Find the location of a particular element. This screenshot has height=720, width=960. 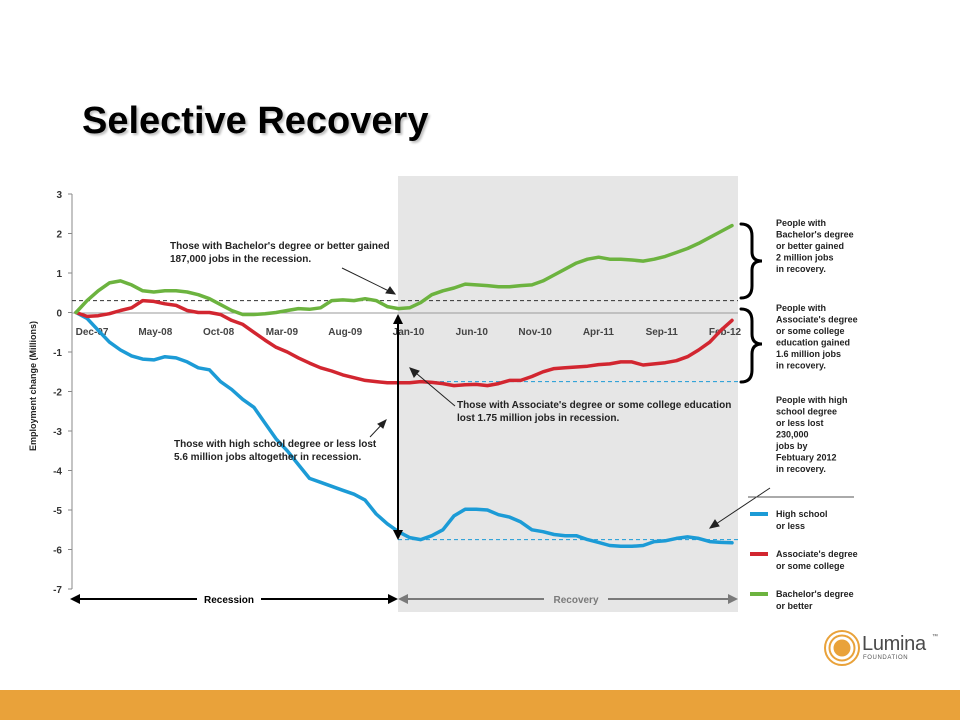

x-tick-label: May-08 is located at coordinates (155, 332).